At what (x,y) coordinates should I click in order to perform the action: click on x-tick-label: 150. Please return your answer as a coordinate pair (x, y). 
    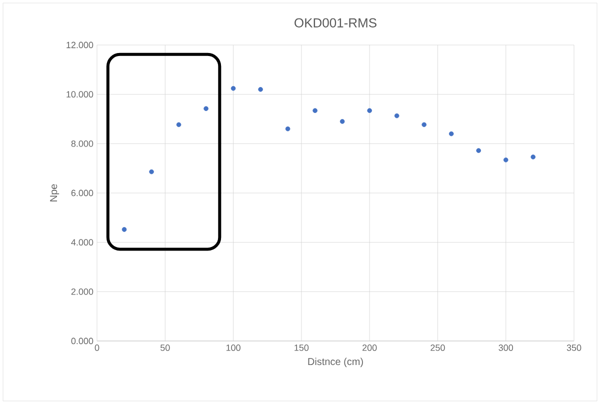
    Looking at the image, I should click on (301, 347).